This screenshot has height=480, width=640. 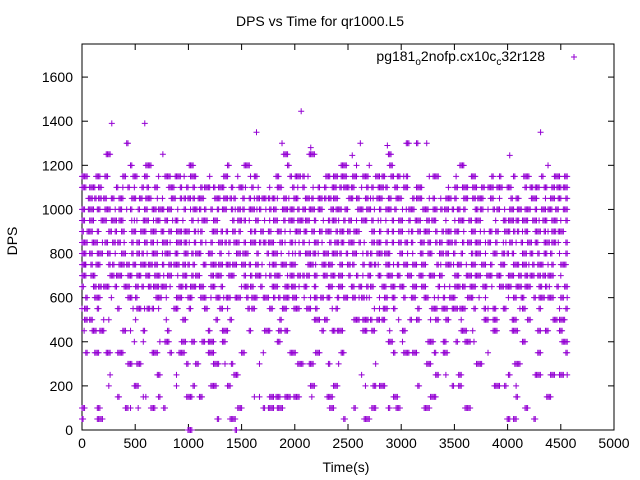 I want to click on x-tick-label: 2500, so click(x=347, y=443).